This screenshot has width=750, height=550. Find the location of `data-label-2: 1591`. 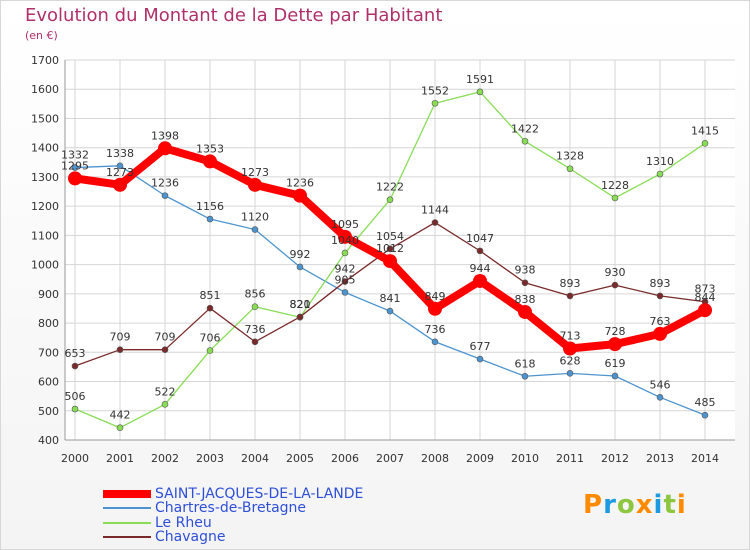

data-label-2: 1591 is located at coordinates (480, 79).